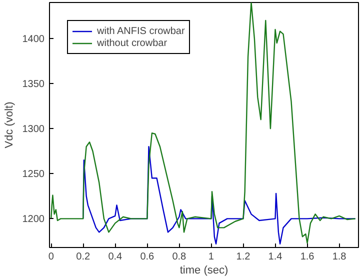 This screenshot has height=279, width=362. I want to click on x-tick-label: 0.4, so click(115, 257).